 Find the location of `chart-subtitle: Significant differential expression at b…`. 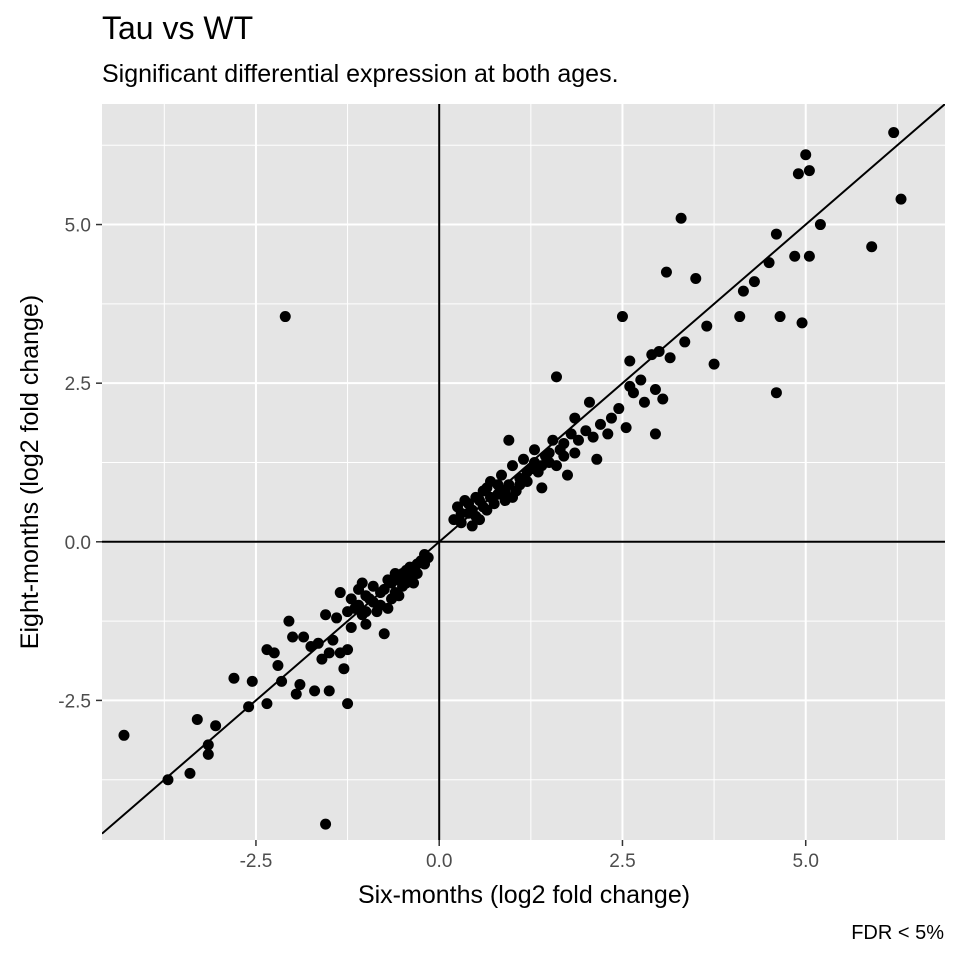

chart-subtitle: Significant differential expression at b… is located at coordinates (360, 74).